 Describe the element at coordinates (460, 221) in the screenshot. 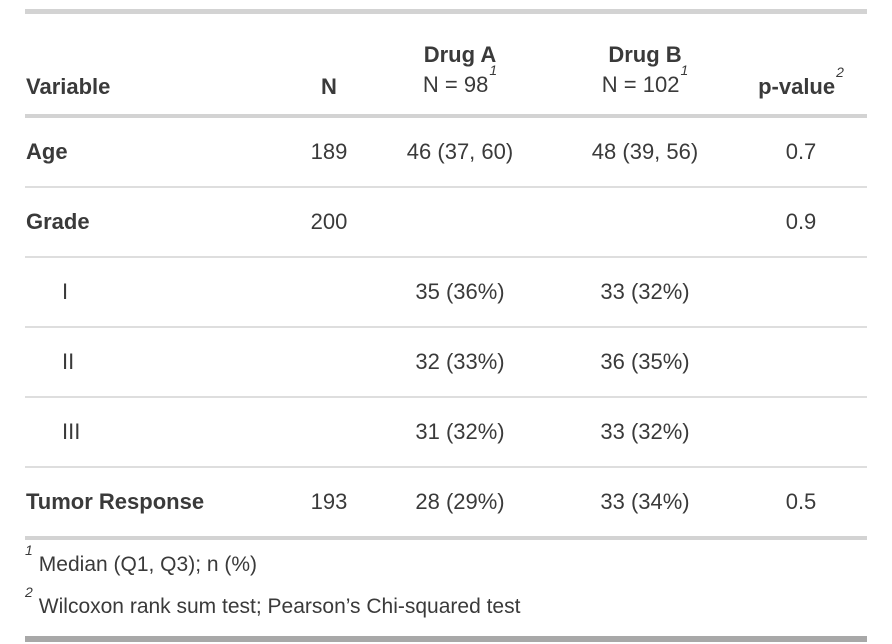

I see `cell-drug-a` at that location.